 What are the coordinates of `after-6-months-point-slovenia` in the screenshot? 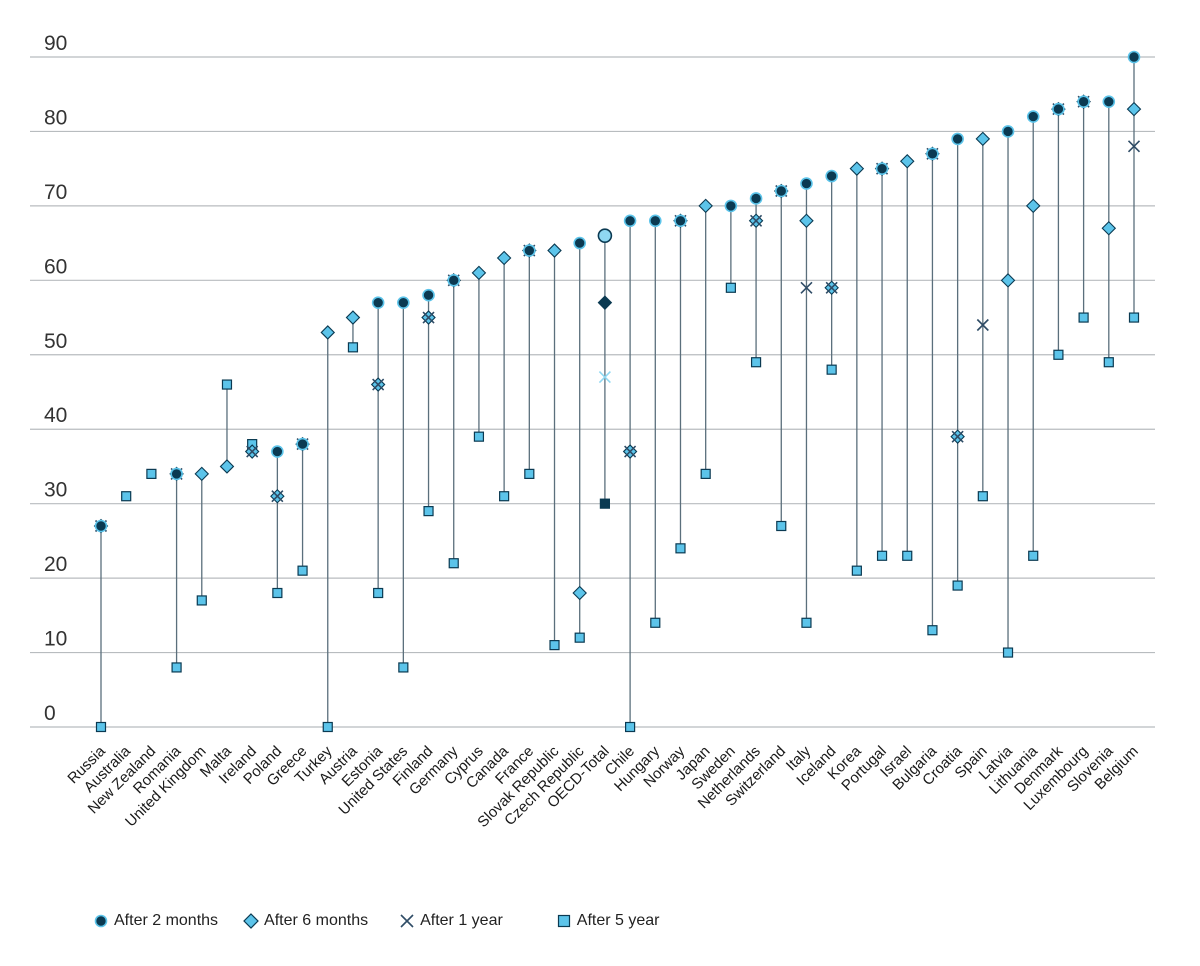 It's located at (1109, 228).